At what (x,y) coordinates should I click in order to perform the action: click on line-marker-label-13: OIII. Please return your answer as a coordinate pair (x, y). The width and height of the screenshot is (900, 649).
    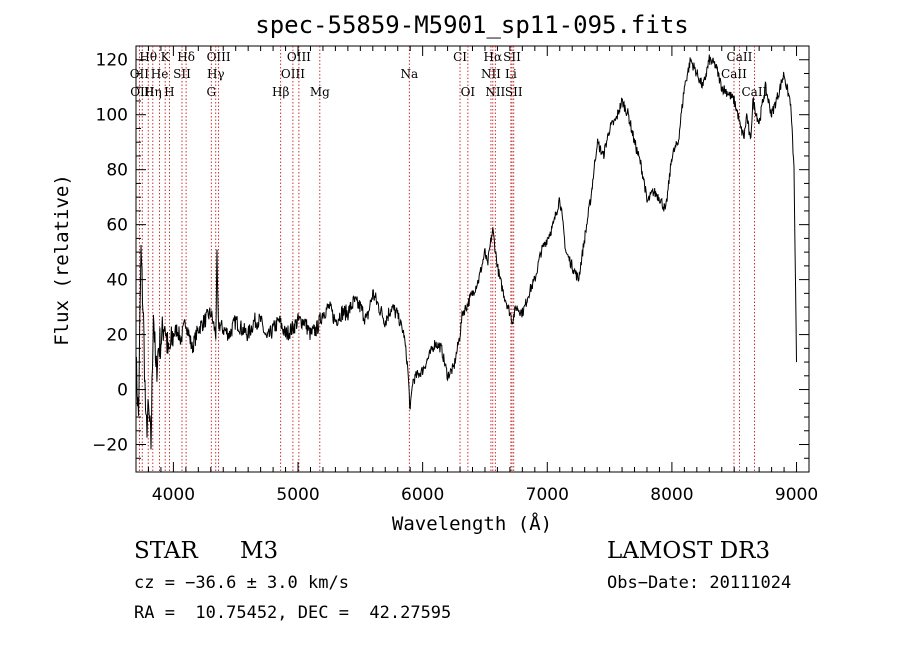
    Looking at the image, I should click on (293, 74).